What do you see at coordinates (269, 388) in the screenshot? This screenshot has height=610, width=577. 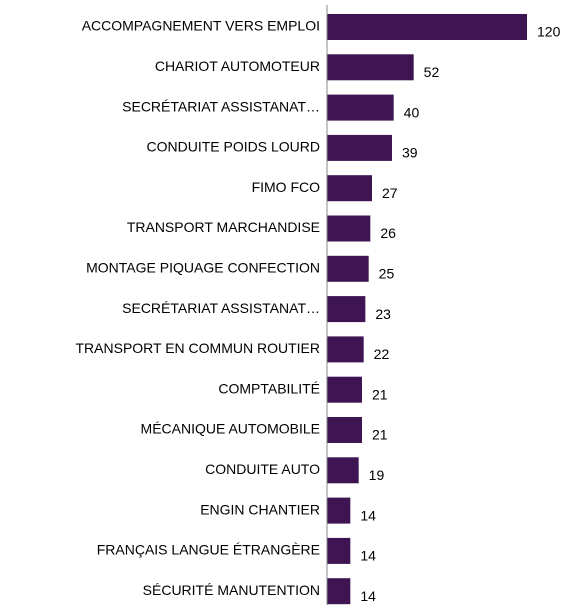 I see `category-label: COMPTABILITÉ` at bounding box center [269, 388].